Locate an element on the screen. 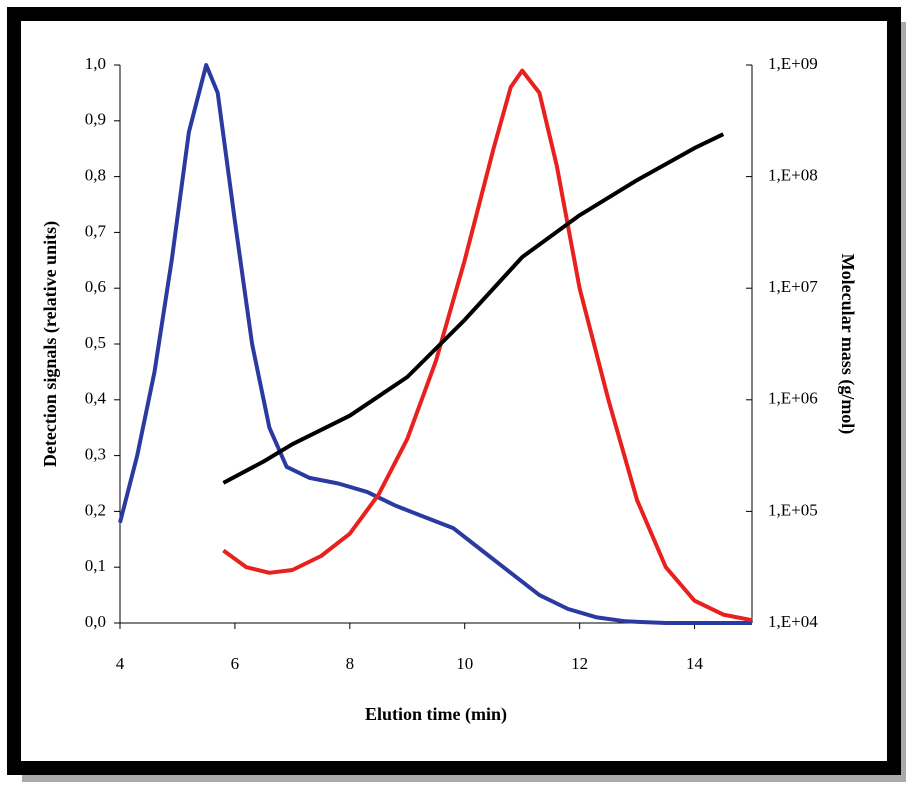 This screenshot has width=924, height=798. y-tick-label: 0,7 is located at coordinates (96, 230).